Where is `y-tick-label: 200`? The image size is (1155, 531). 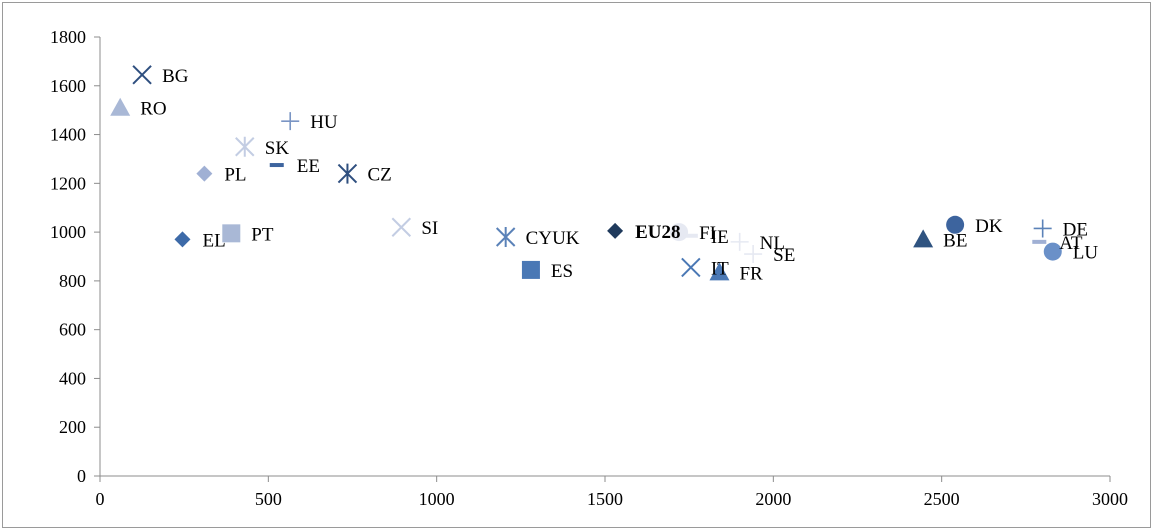
y-tick-label: 200 is located at coordinates (72, 427).